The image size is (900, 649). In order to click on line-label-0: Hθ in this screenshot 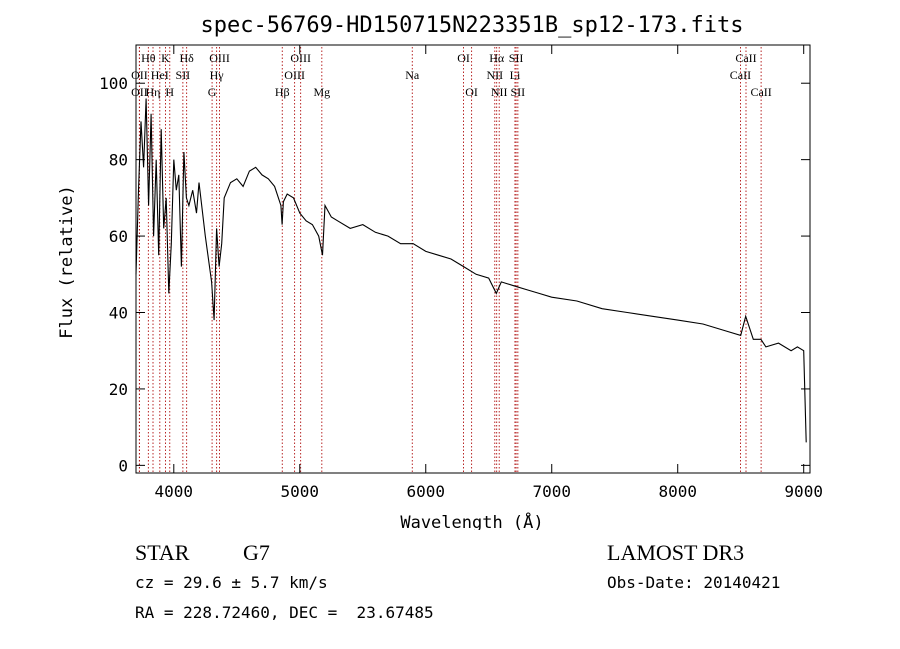, I will do `click(148, 58)`.